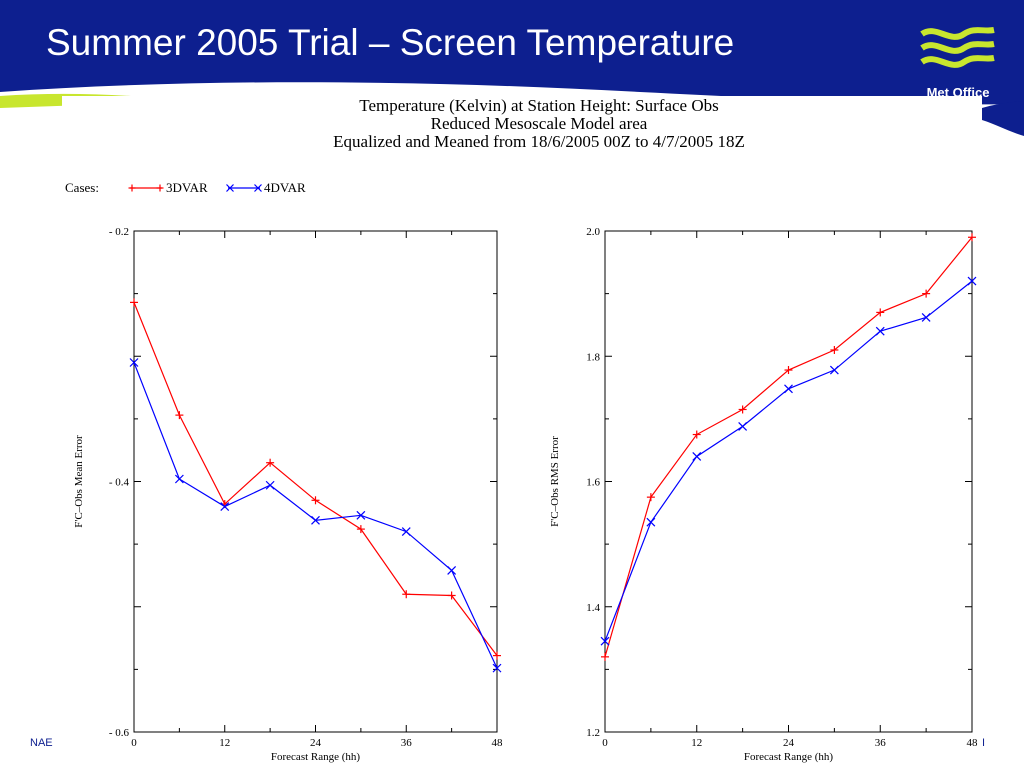 This screenshot has height=773, width=1024. I want to click on legend-text: 3DVAR, so click(187, 187).